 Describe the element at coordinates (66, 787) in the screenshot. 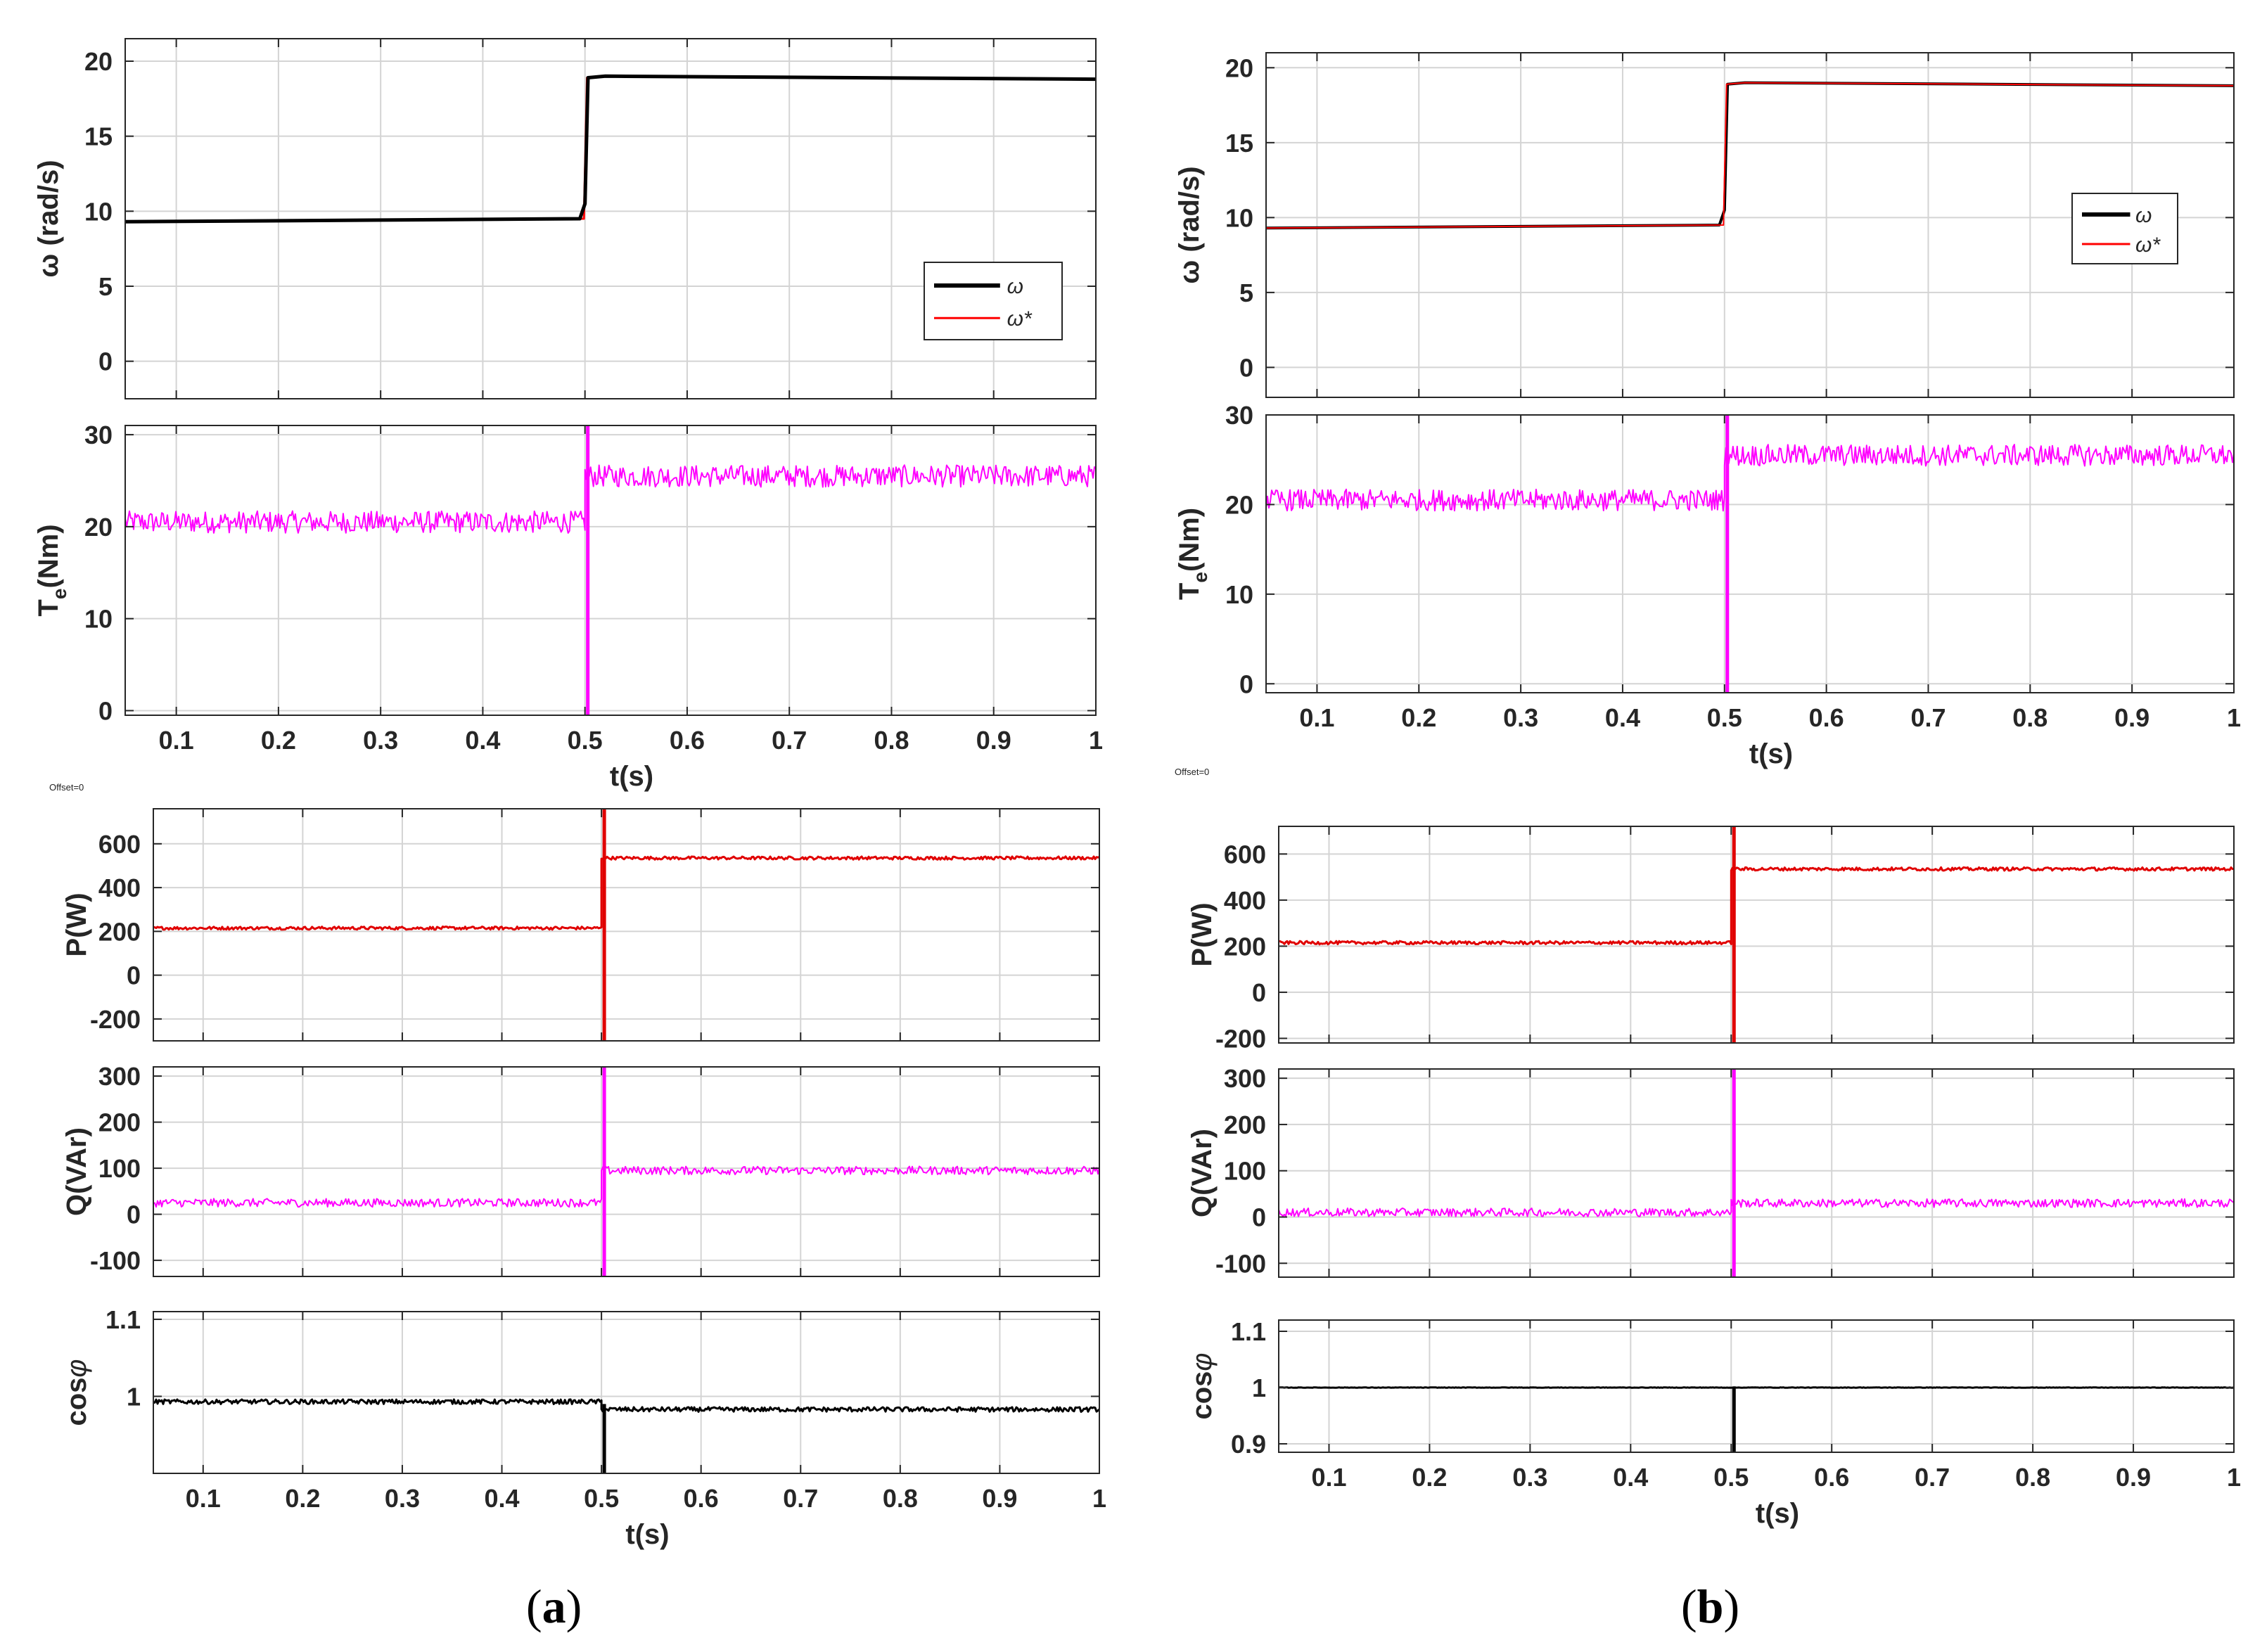

I see `offset-label: Offset=0` at that location.